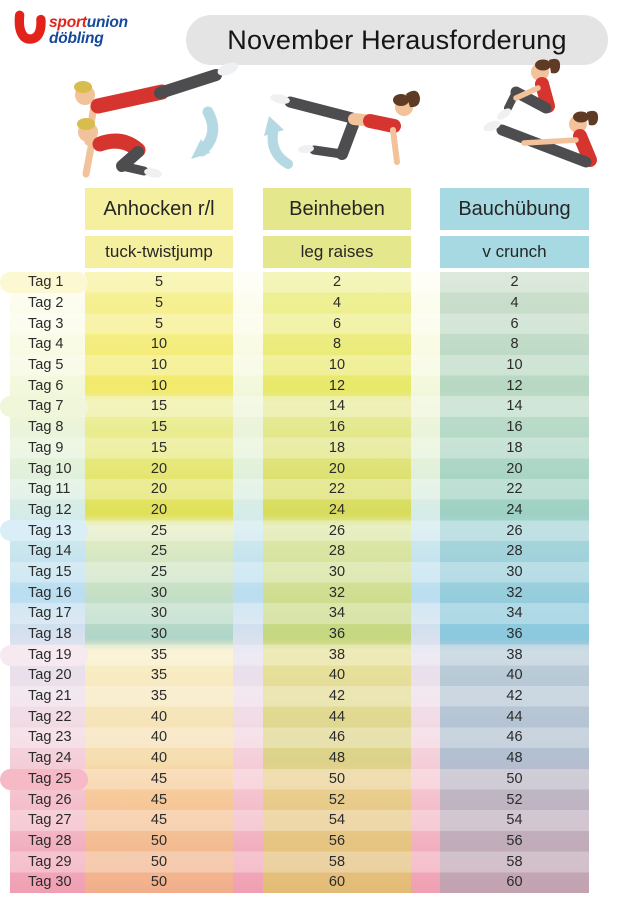 This screenshot has height=904, width=622. I want to click on cell-value: 8, so click(514, 344).